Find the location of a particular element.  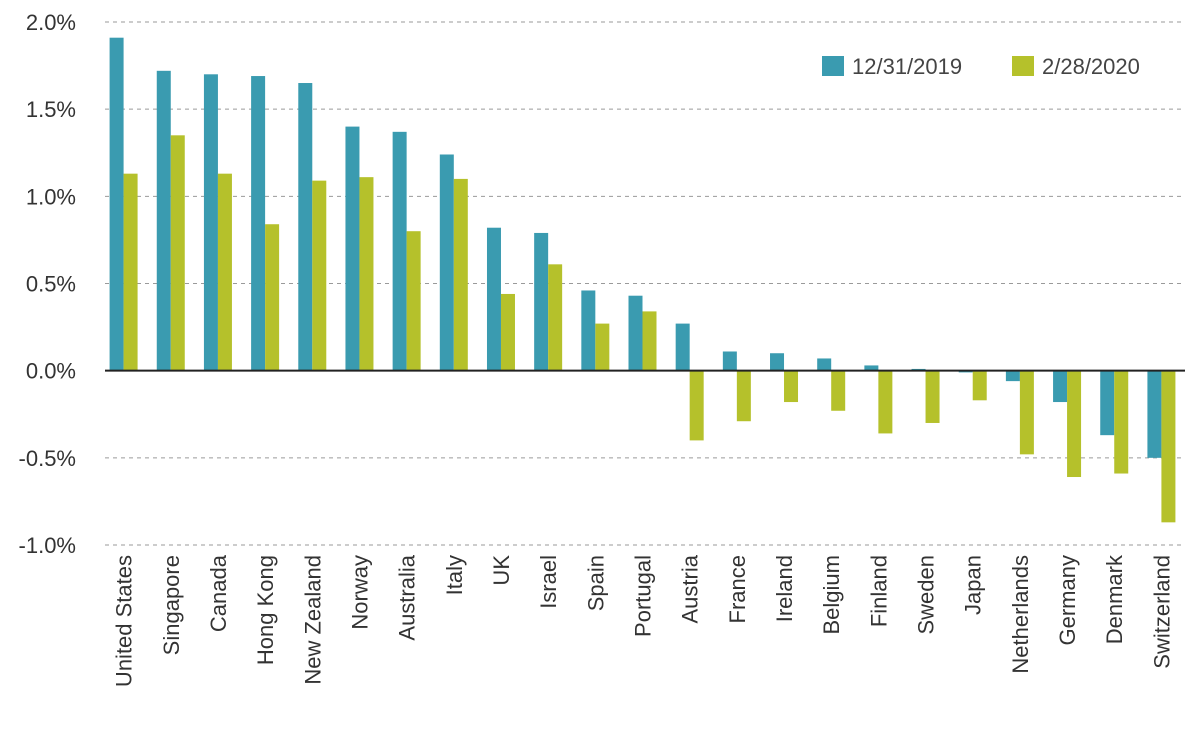

bar-series1-finland is located at coordinates (871, 368).